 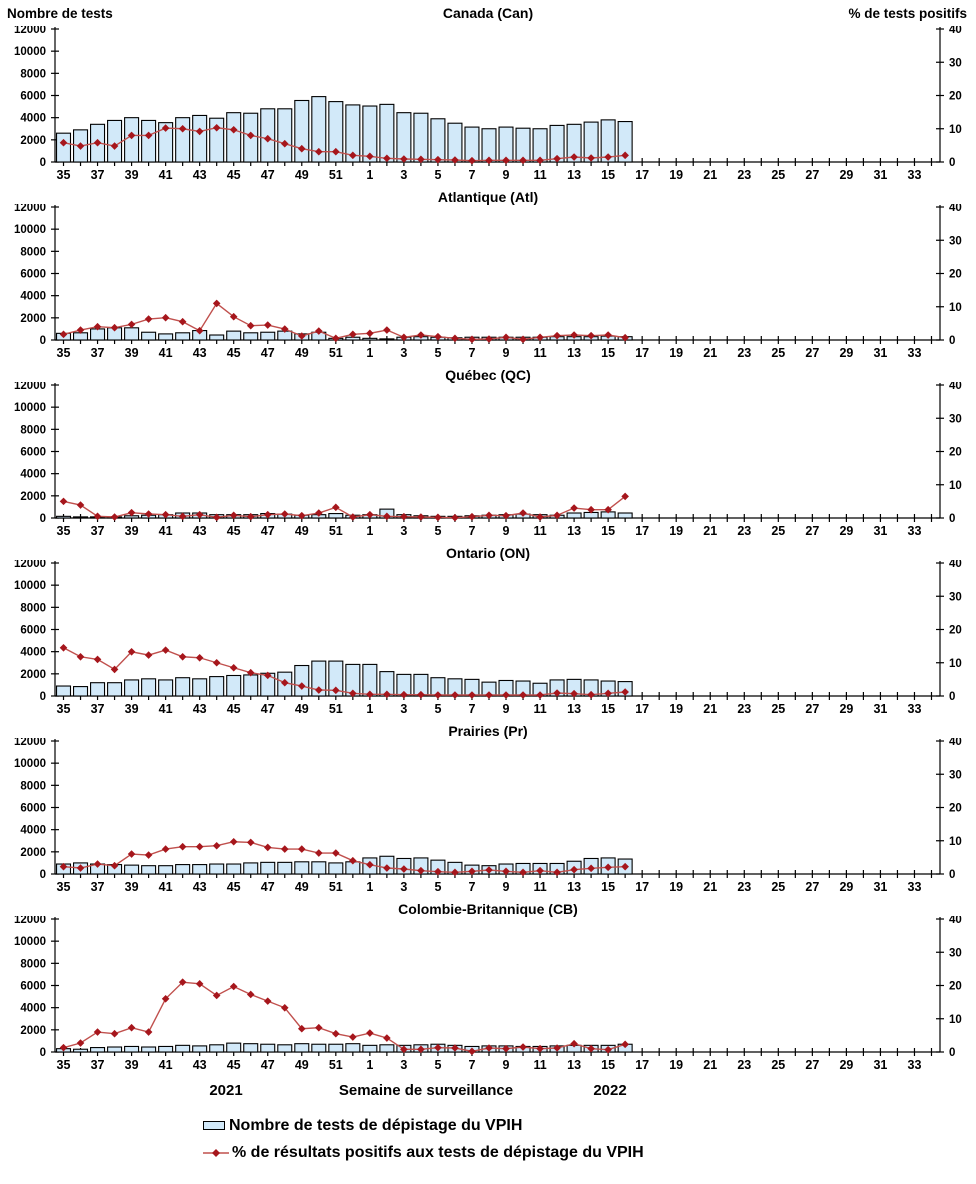 What do you see at coordinates (60, 13) in the screenshot?
I see `left-axis-title: Nombre de tests` at bounding box center [60, 13].